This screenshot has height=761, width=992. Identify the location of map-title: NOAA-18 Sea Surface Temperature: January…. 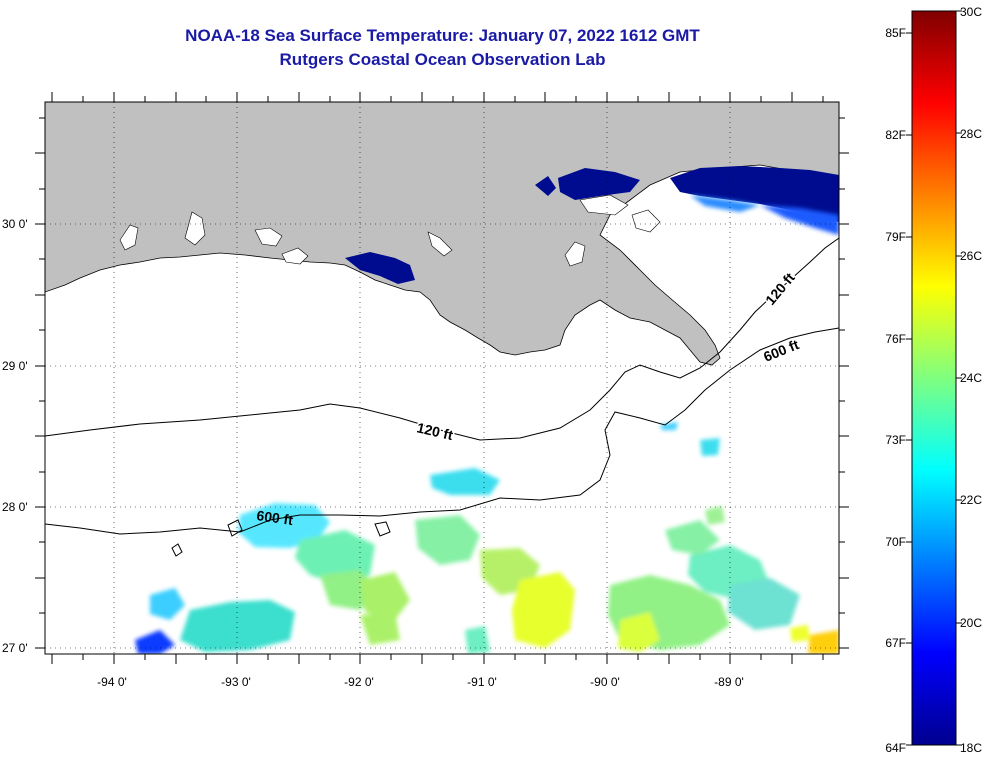
(442, 35).